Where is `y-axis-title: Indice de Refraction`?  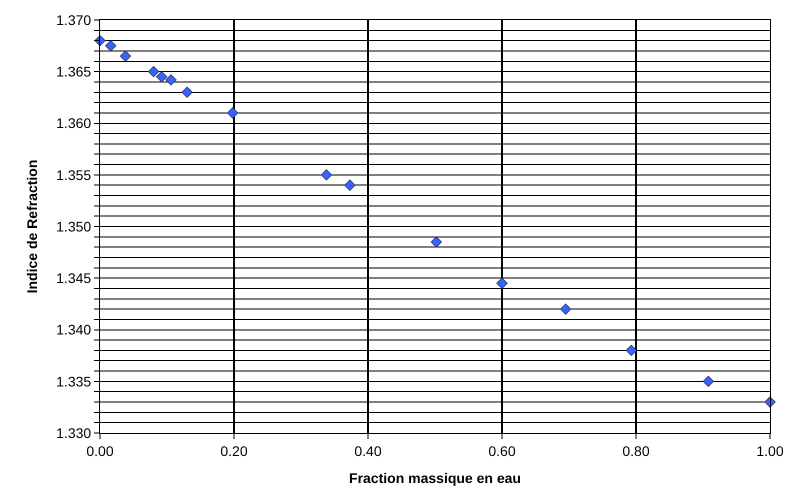
y-axis-title: Indice de Refraction is located at coordinates (32, 227).